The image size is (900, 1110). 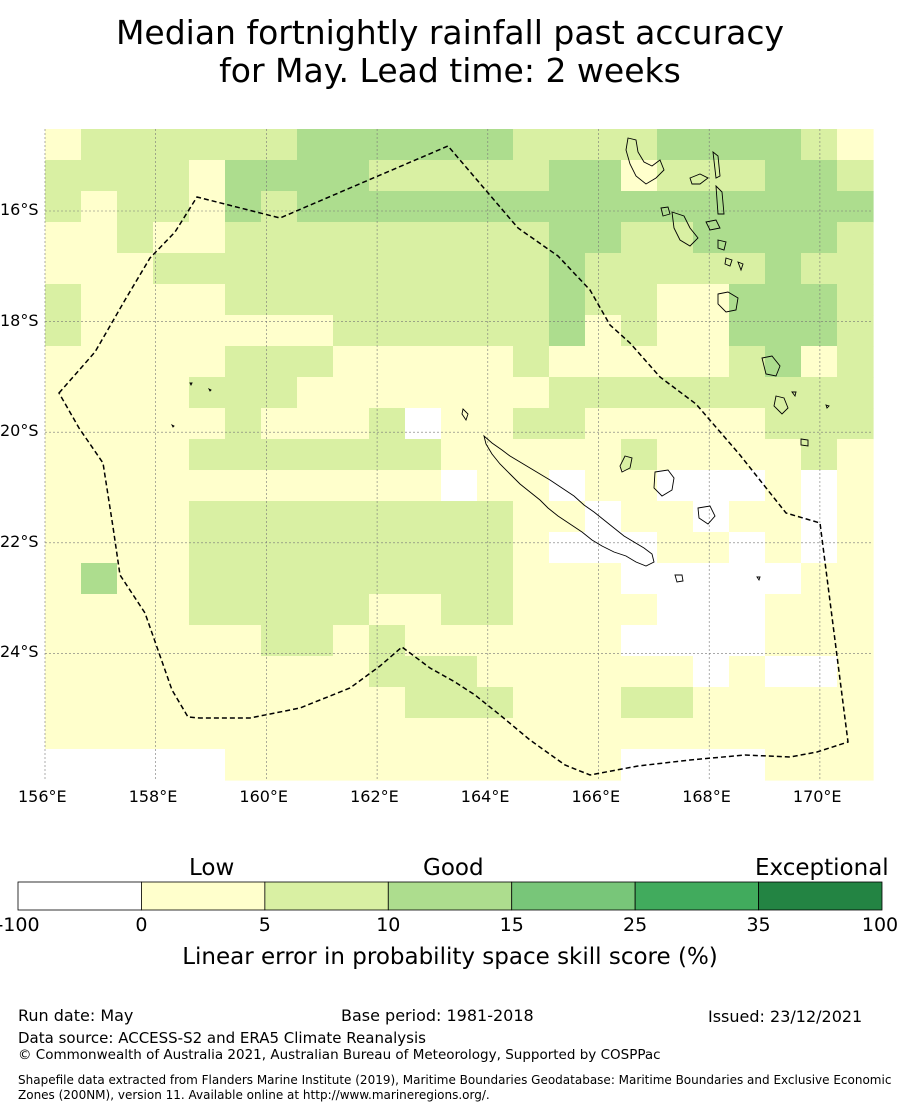 What do you see at coordinates (664, 483) in the screenshot?
I see `lifou-outline` at bounding box center [664, 483].